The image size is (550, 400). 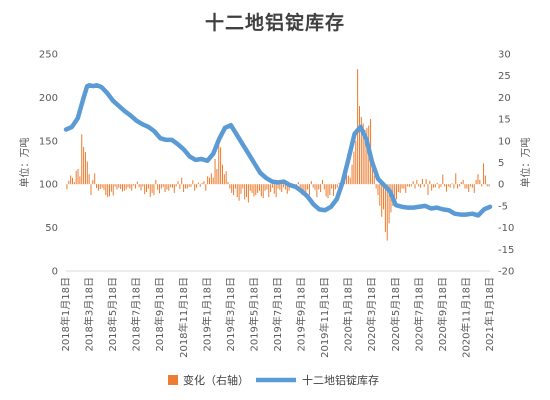 What do you see at coordinates (216, 380) in the screenshot?
I see `legend-label-change: 变化（右轴）` at bounding box center [216, 380].